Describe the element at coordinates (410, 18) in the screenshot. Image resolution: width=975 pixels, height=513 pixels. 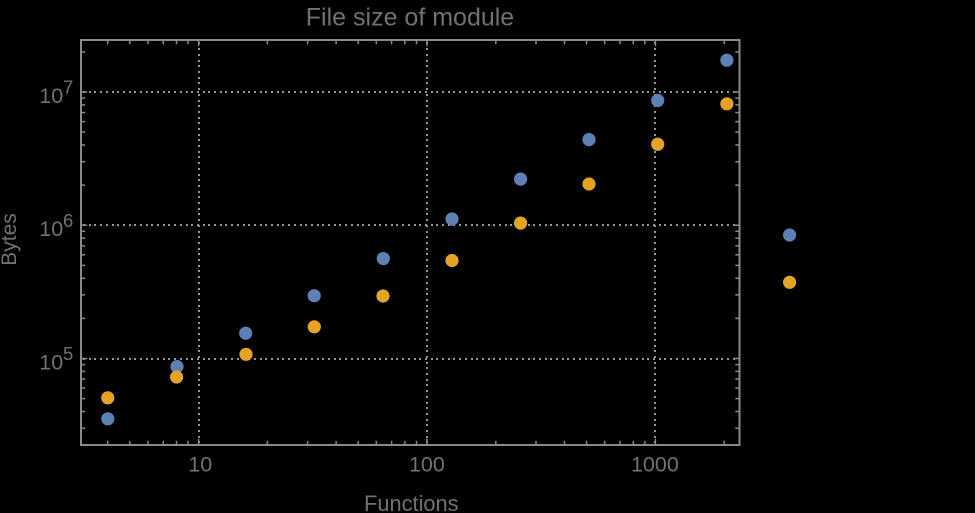
I see `svg-text: File size of module` at that location.